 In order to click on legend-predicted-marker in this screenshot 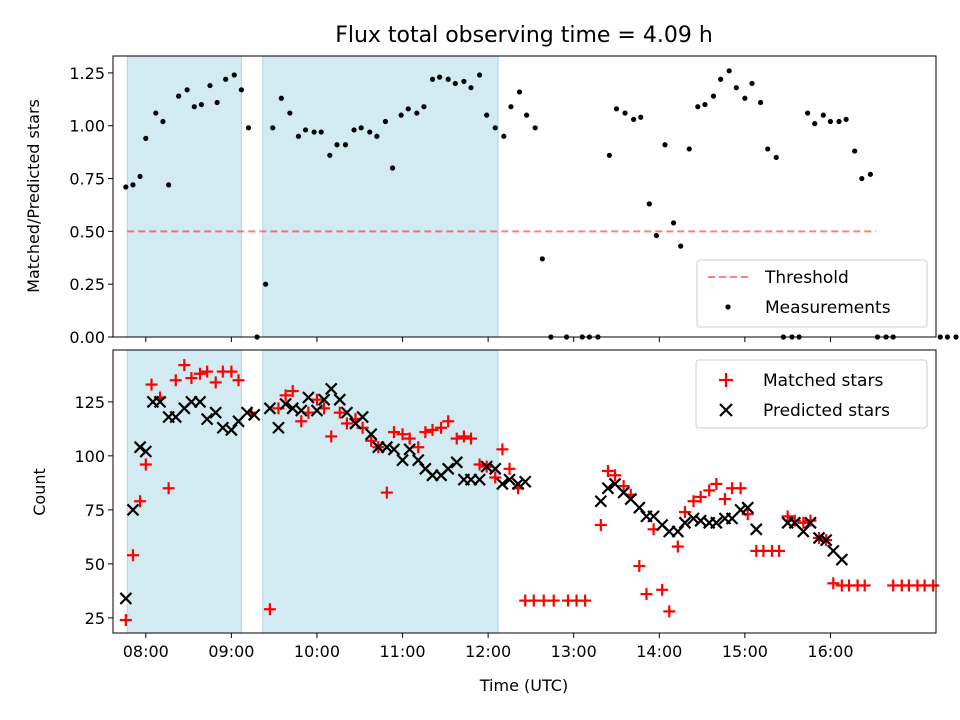, I will do `click(726, 410)`.